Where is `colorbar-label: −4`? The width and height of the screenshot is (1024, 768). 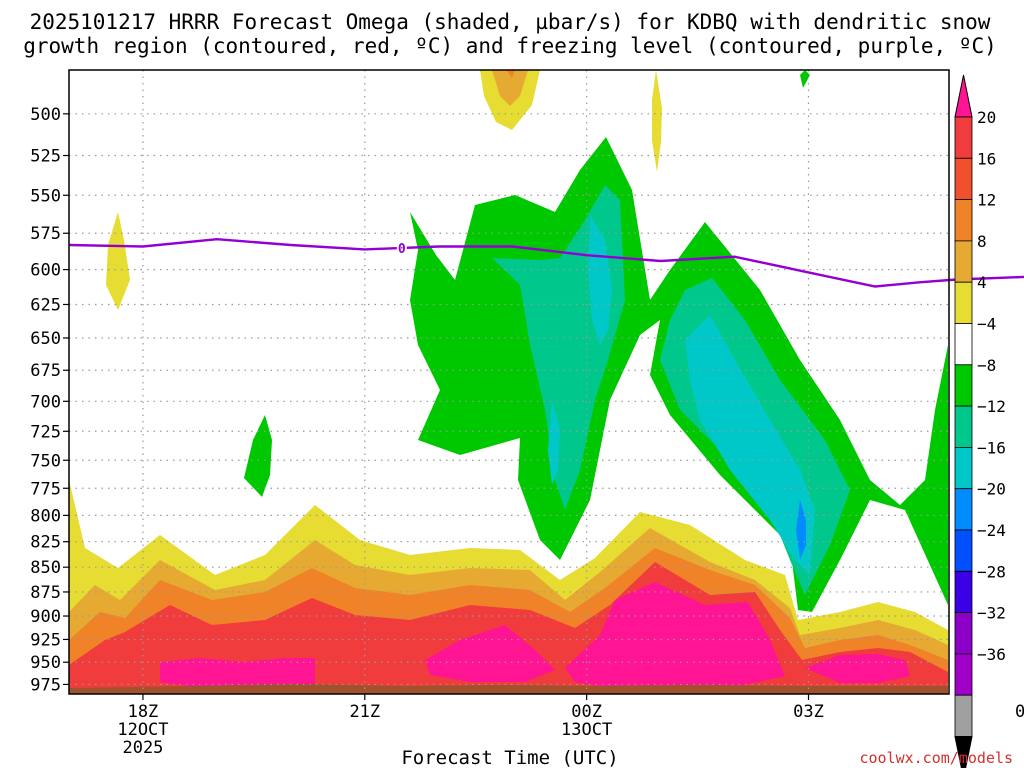 colorbar-label: −4 is located at coordinates (986, 324).